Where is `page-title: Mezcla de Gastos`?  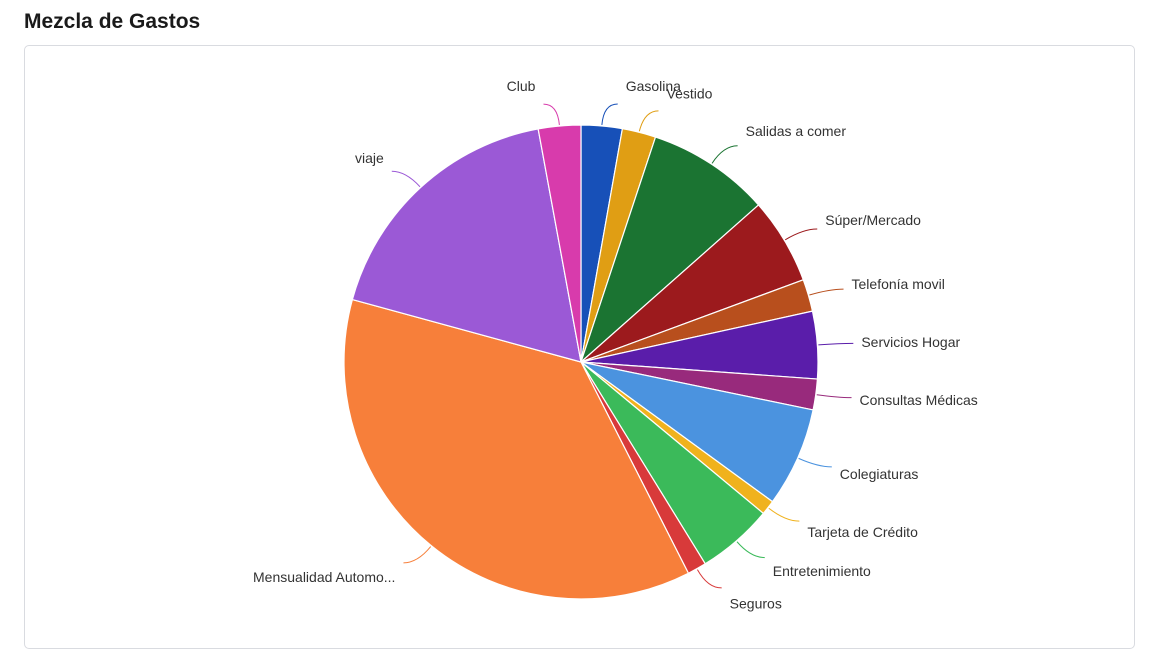
page-title: Mezcla de Gastos is located at coordinates (112, 21).